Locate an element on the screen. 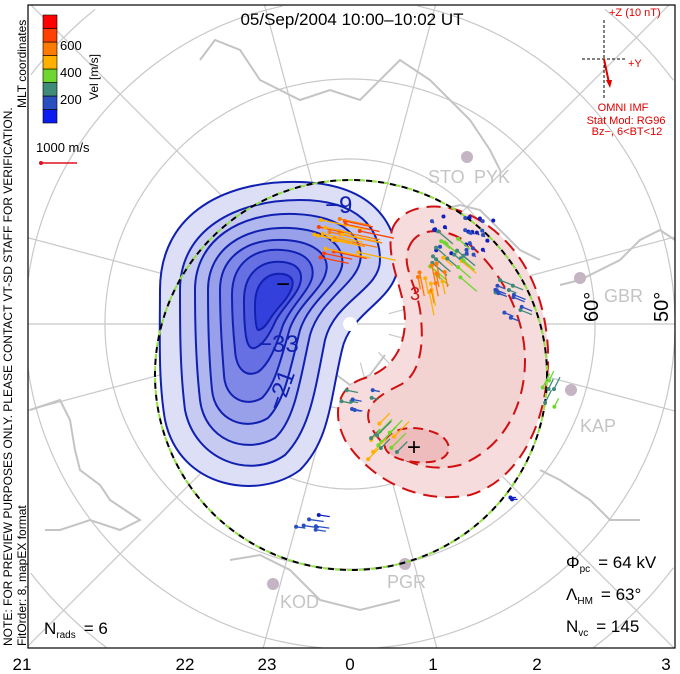  max-marker: + is located at coordinates (414, 447).